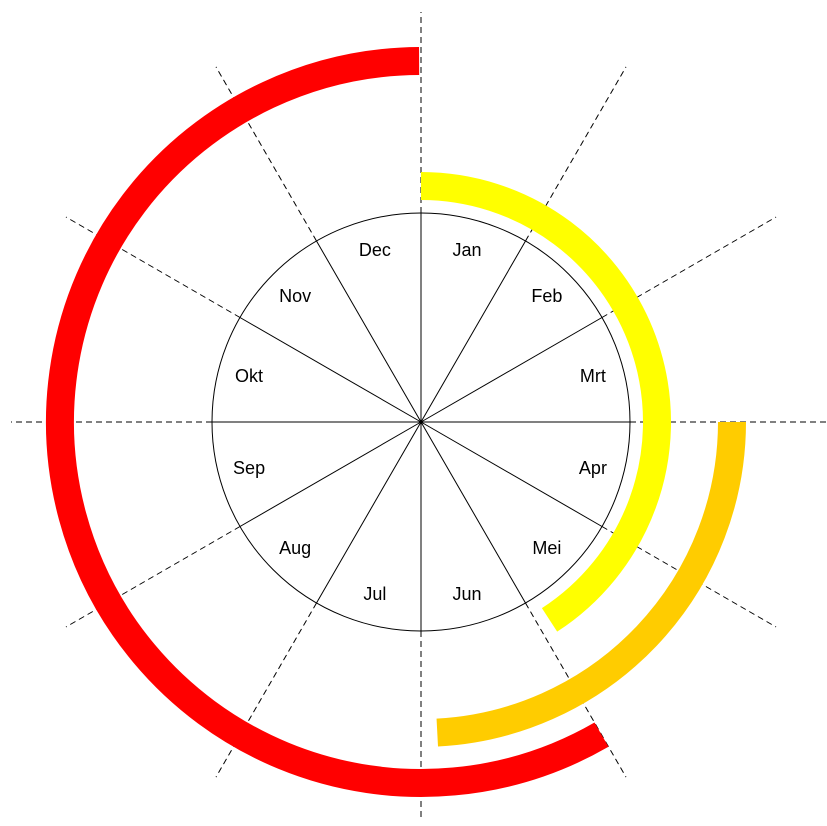 Image resolution: width=827 pixels, height=826 pixels. What do you see at coordinates (546, 548) in the screenshot?
I see `month-label-mei: Mei` at bounding box center [546, 548].